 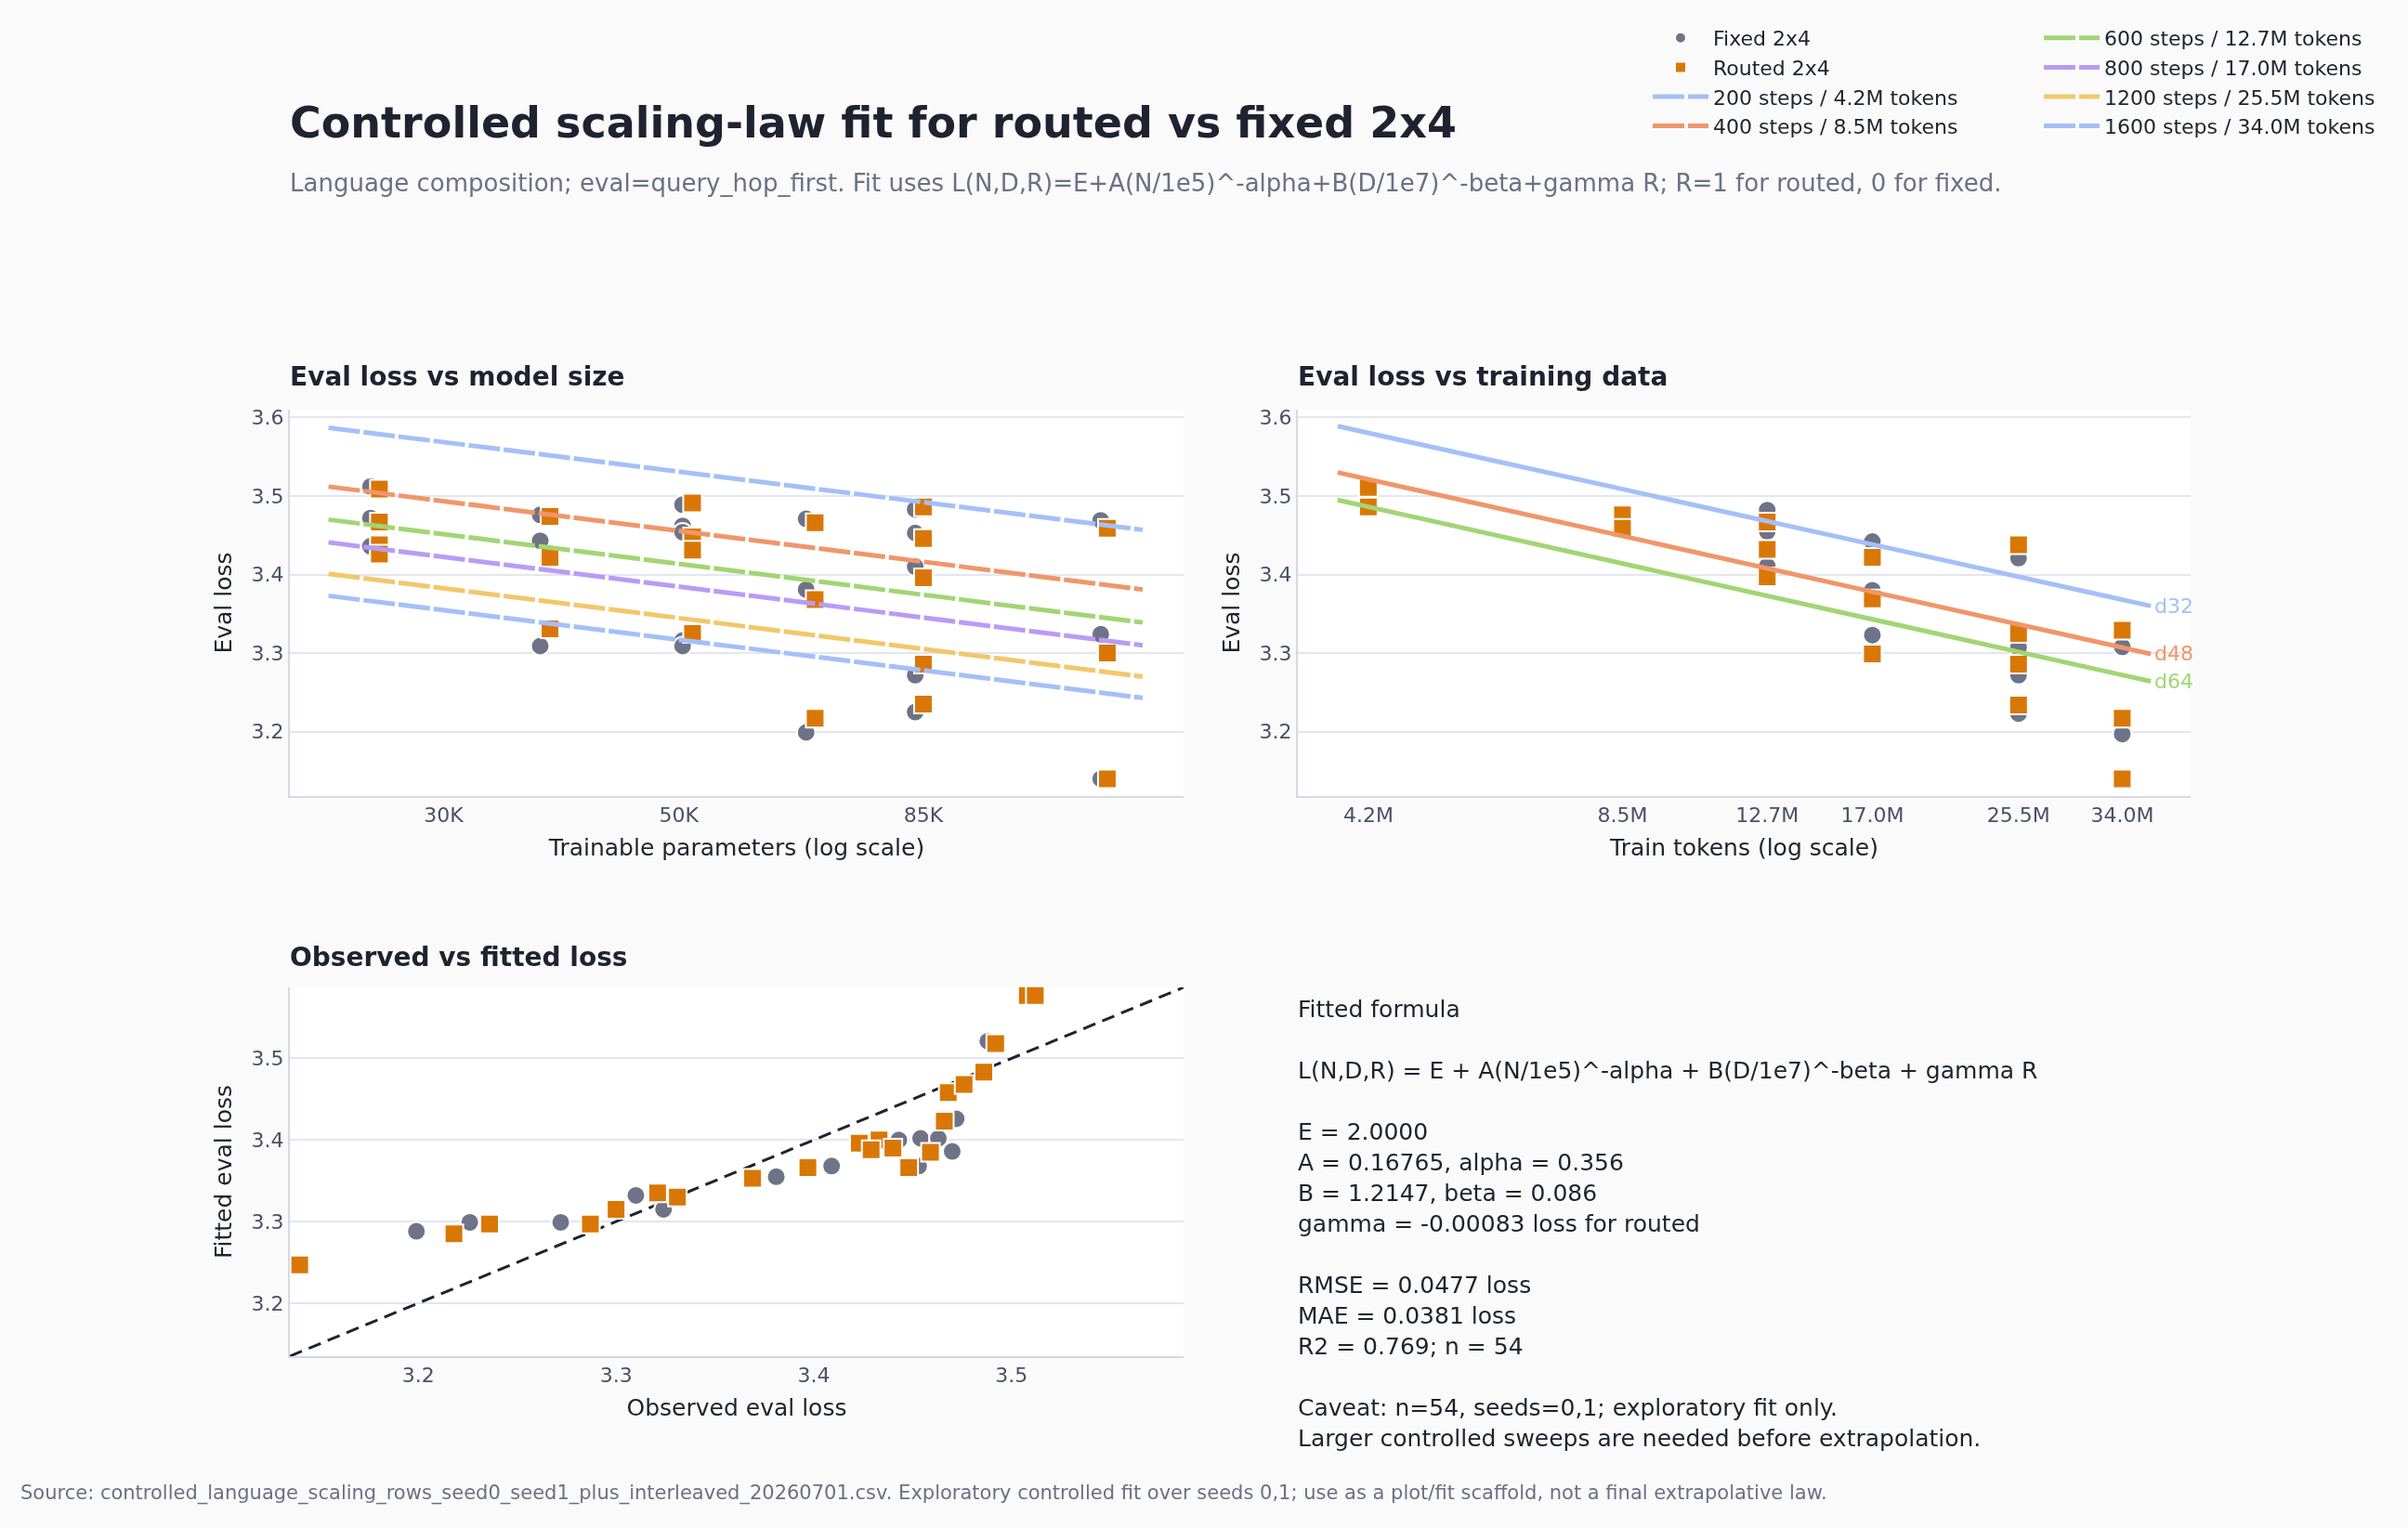 I want to click on x-tick-label: 3.5, so click(x=1012, y=1376).